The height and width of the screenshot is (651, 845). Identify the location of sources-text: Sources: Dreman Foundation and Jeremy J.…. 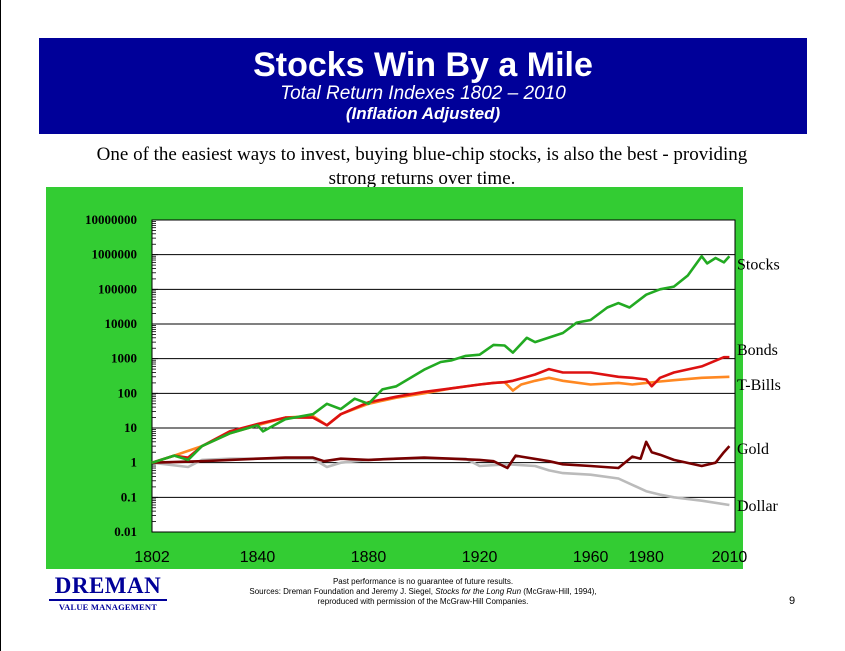
(423, 592).